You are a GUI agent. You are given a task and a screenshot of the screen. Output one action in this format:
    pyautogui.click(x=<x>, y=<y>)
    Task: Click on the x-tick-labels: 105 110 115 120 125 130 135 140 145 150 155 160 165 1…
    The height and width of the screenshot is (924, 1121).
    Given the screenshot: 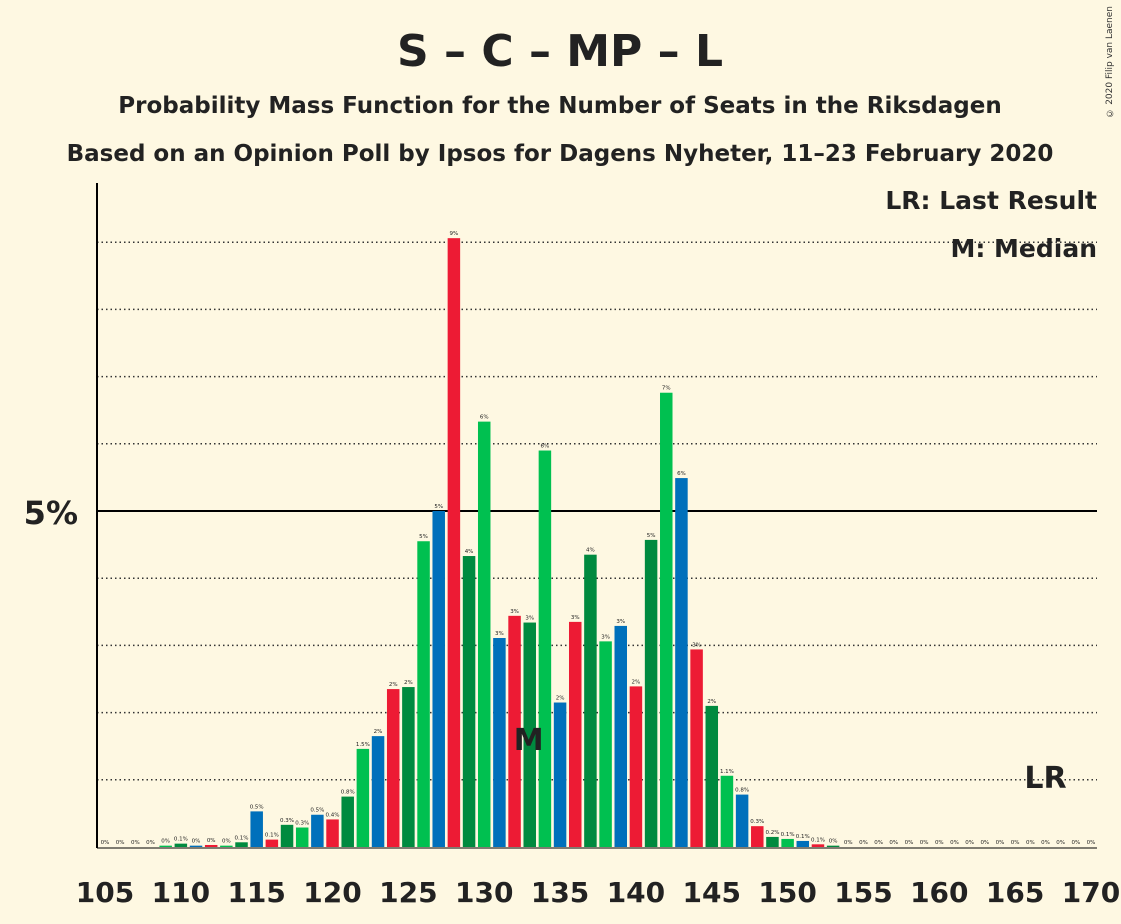 What is the action you would take?
    pyautogui.click(x=598, y=892)
    